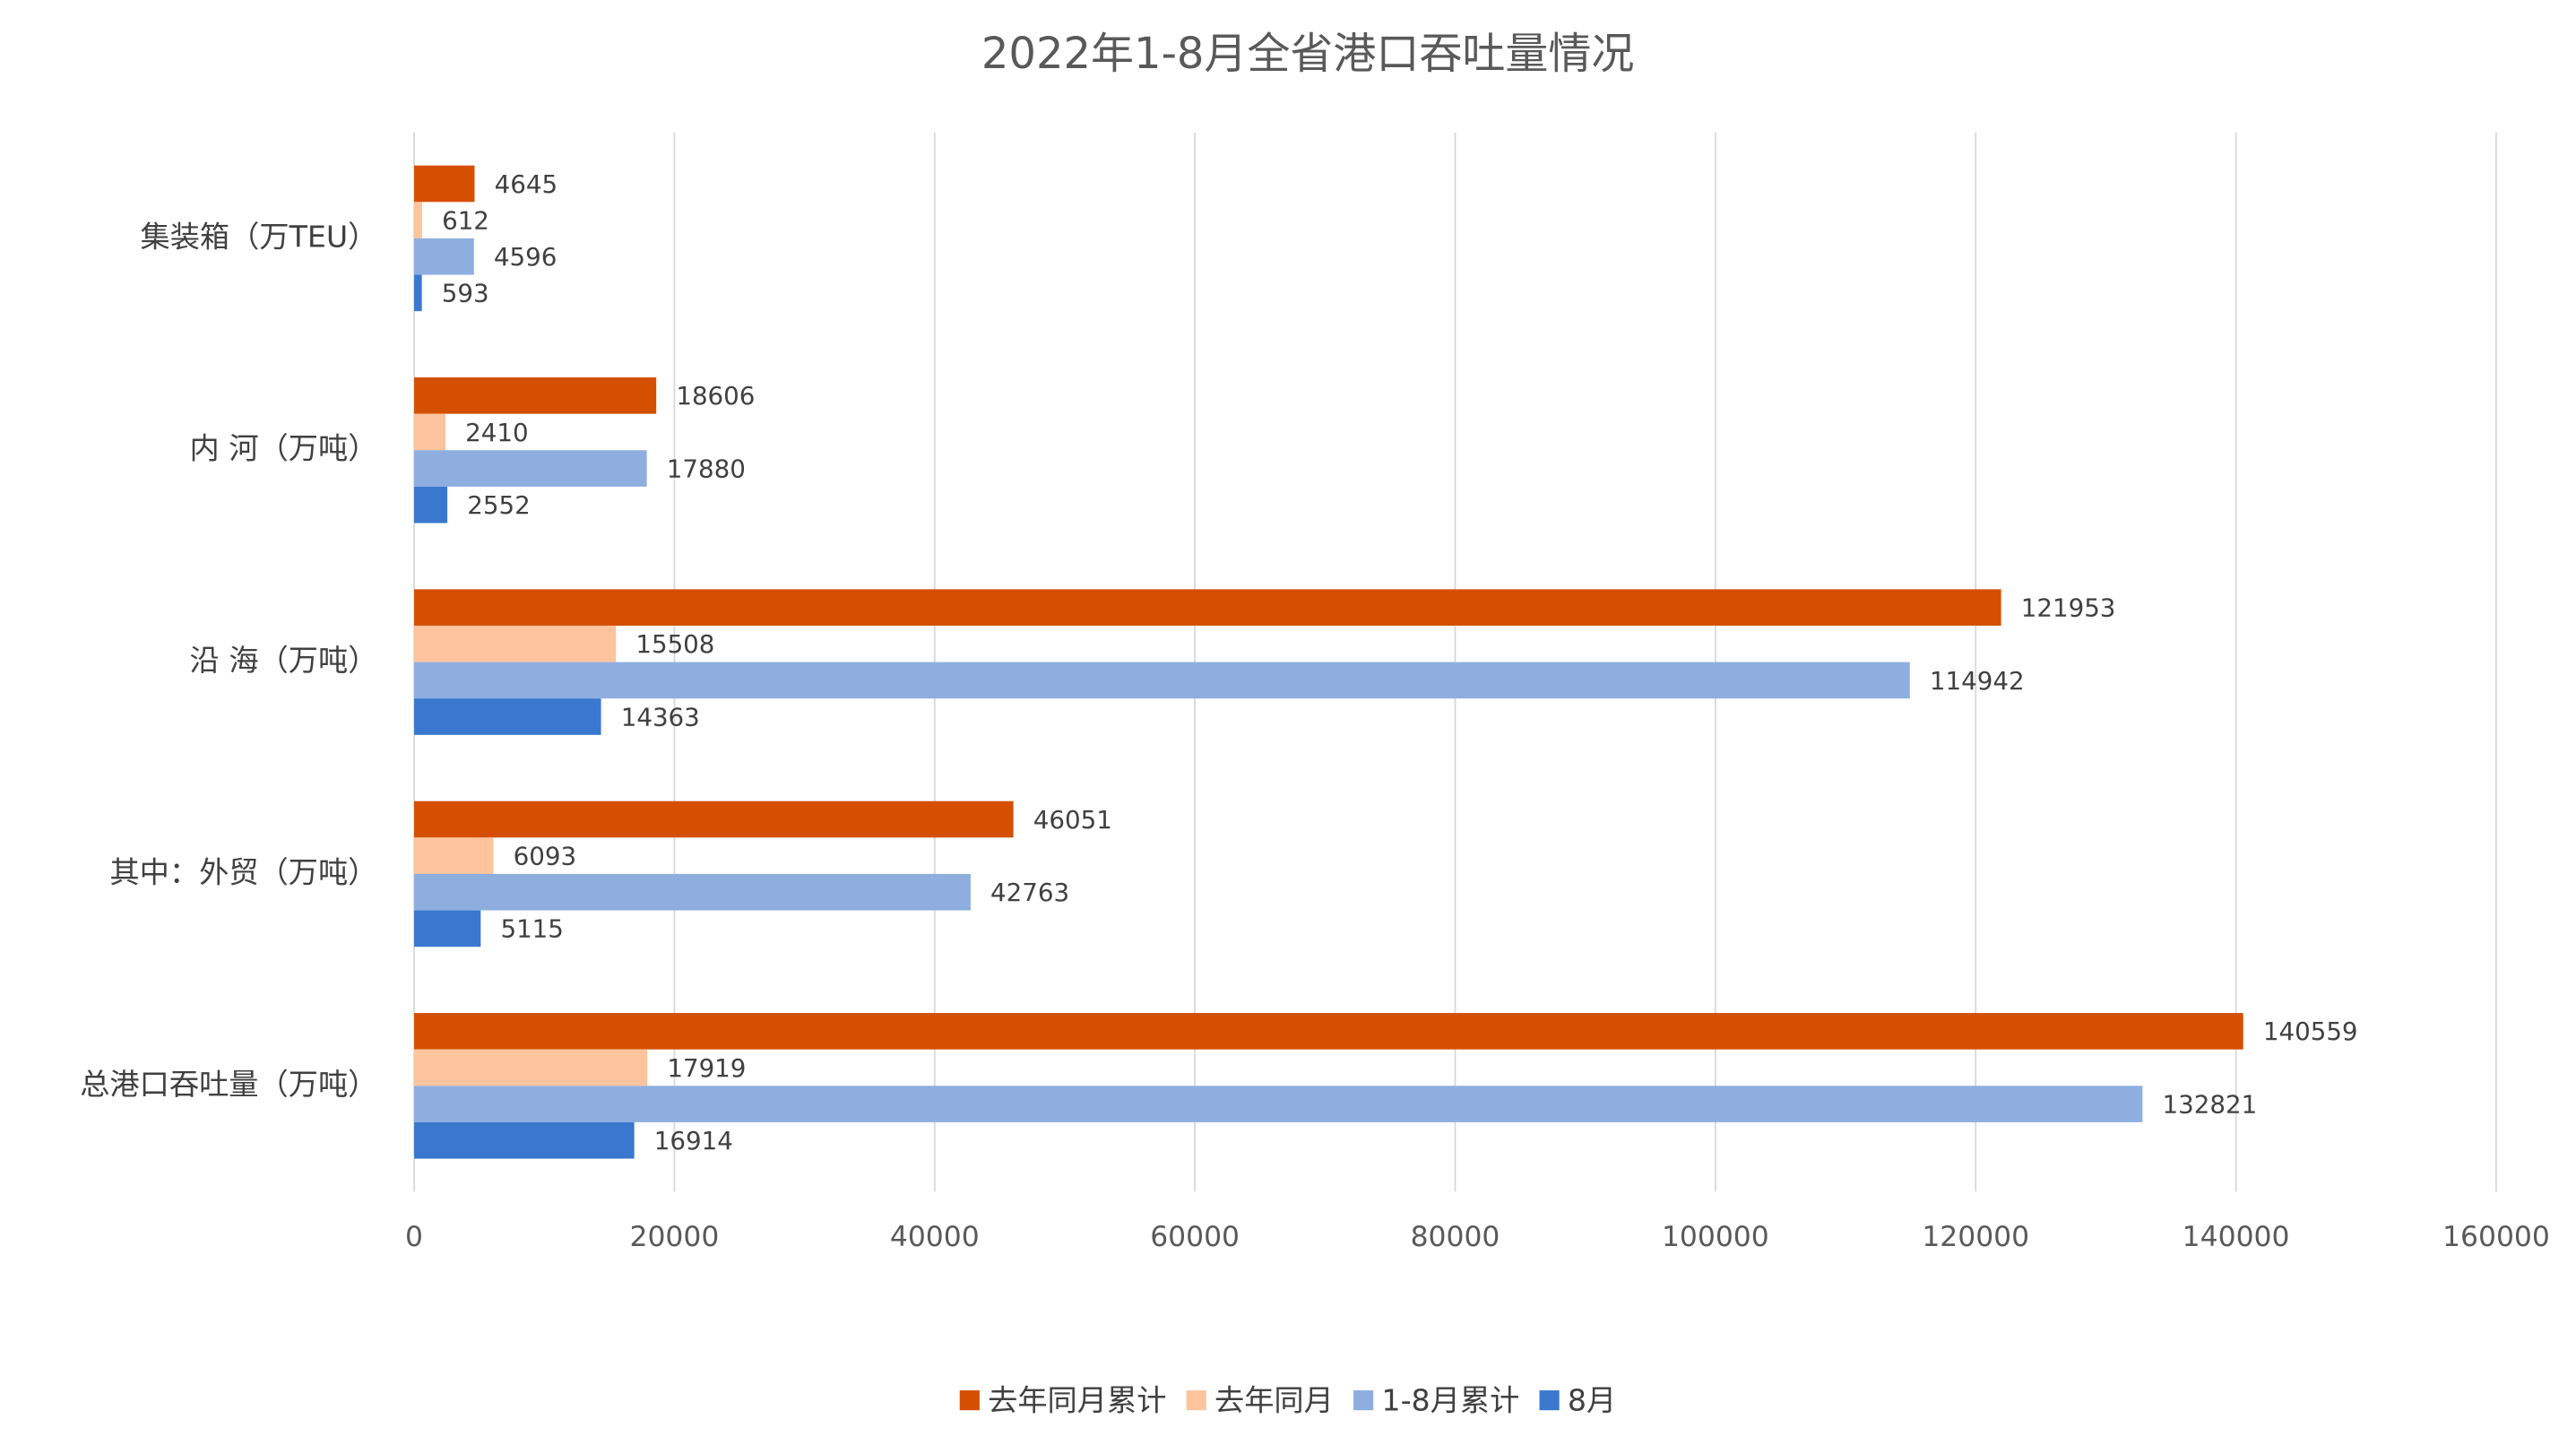  What do you see at coordinates (465, 293) in the screenshot?
I see `data-label: 593` at bounding box center [465, 293].